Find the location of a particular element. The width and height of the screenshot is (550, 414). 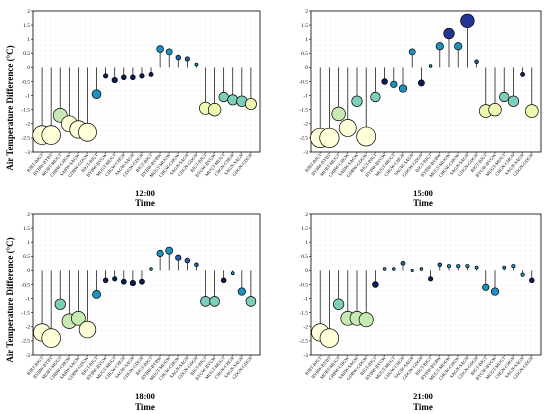

panel-xlabel-1800: Time is located at coordinates (145, 407).